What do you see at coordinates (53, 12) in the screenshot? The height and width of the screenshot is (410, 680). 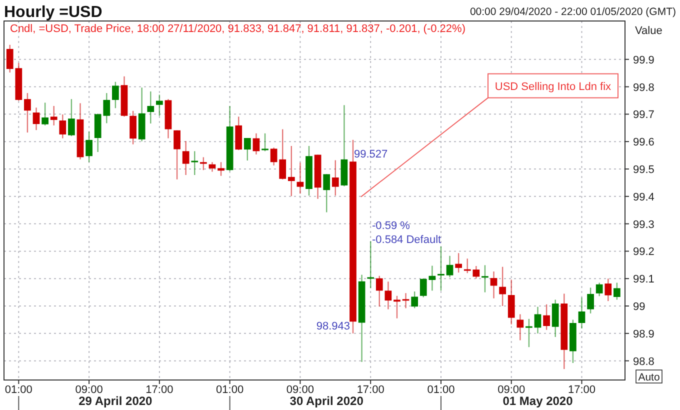 I see `chart-title: Hourly =USD` at bounding box center [53, 12].